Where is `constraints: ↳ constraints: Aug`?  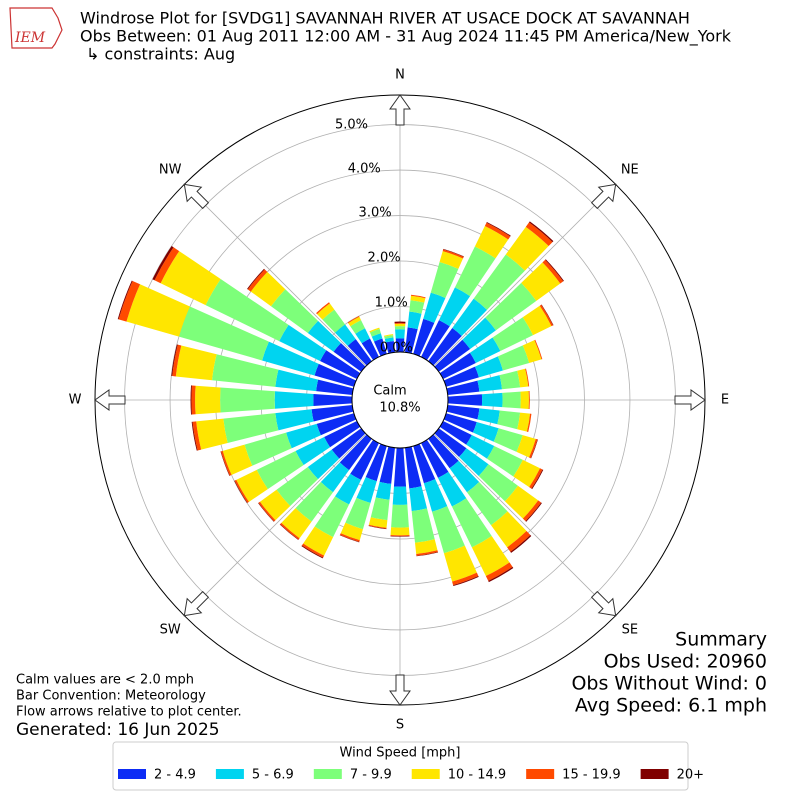
constraints: ↳ constraints: Aug is located at coordinates (160, 54).